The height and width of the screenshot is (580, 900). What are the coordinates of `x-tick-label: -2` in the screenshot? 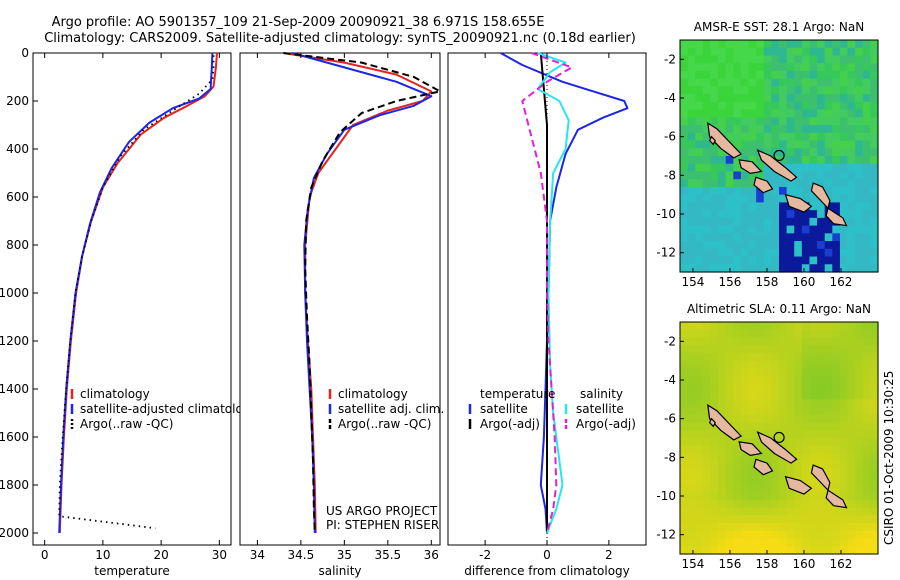 It's located at (485, 555).